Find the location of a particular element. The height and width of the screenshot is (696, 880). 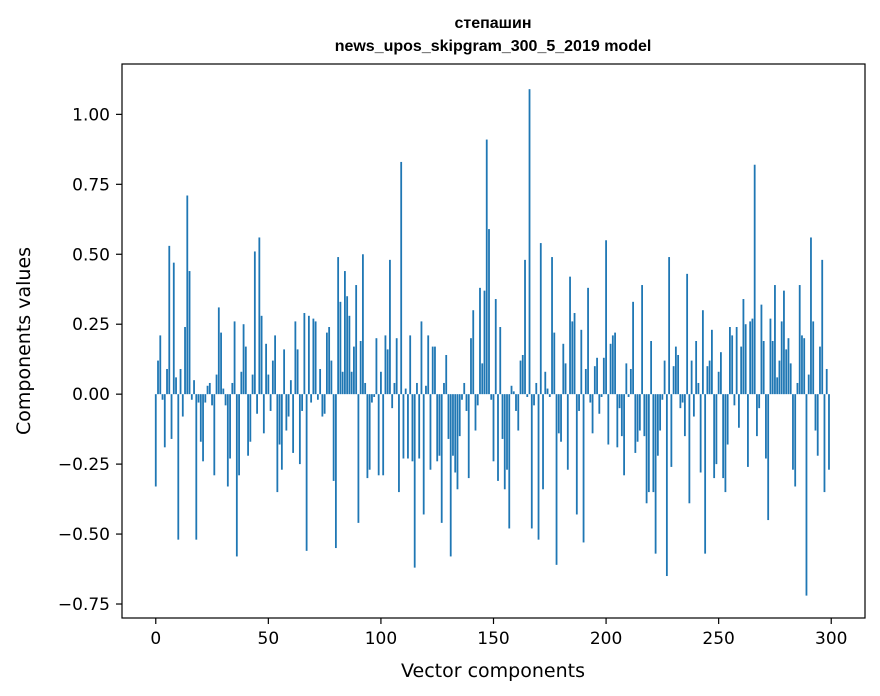

y-tick-label-1: −0.50 is located at coordinates (84, 535).